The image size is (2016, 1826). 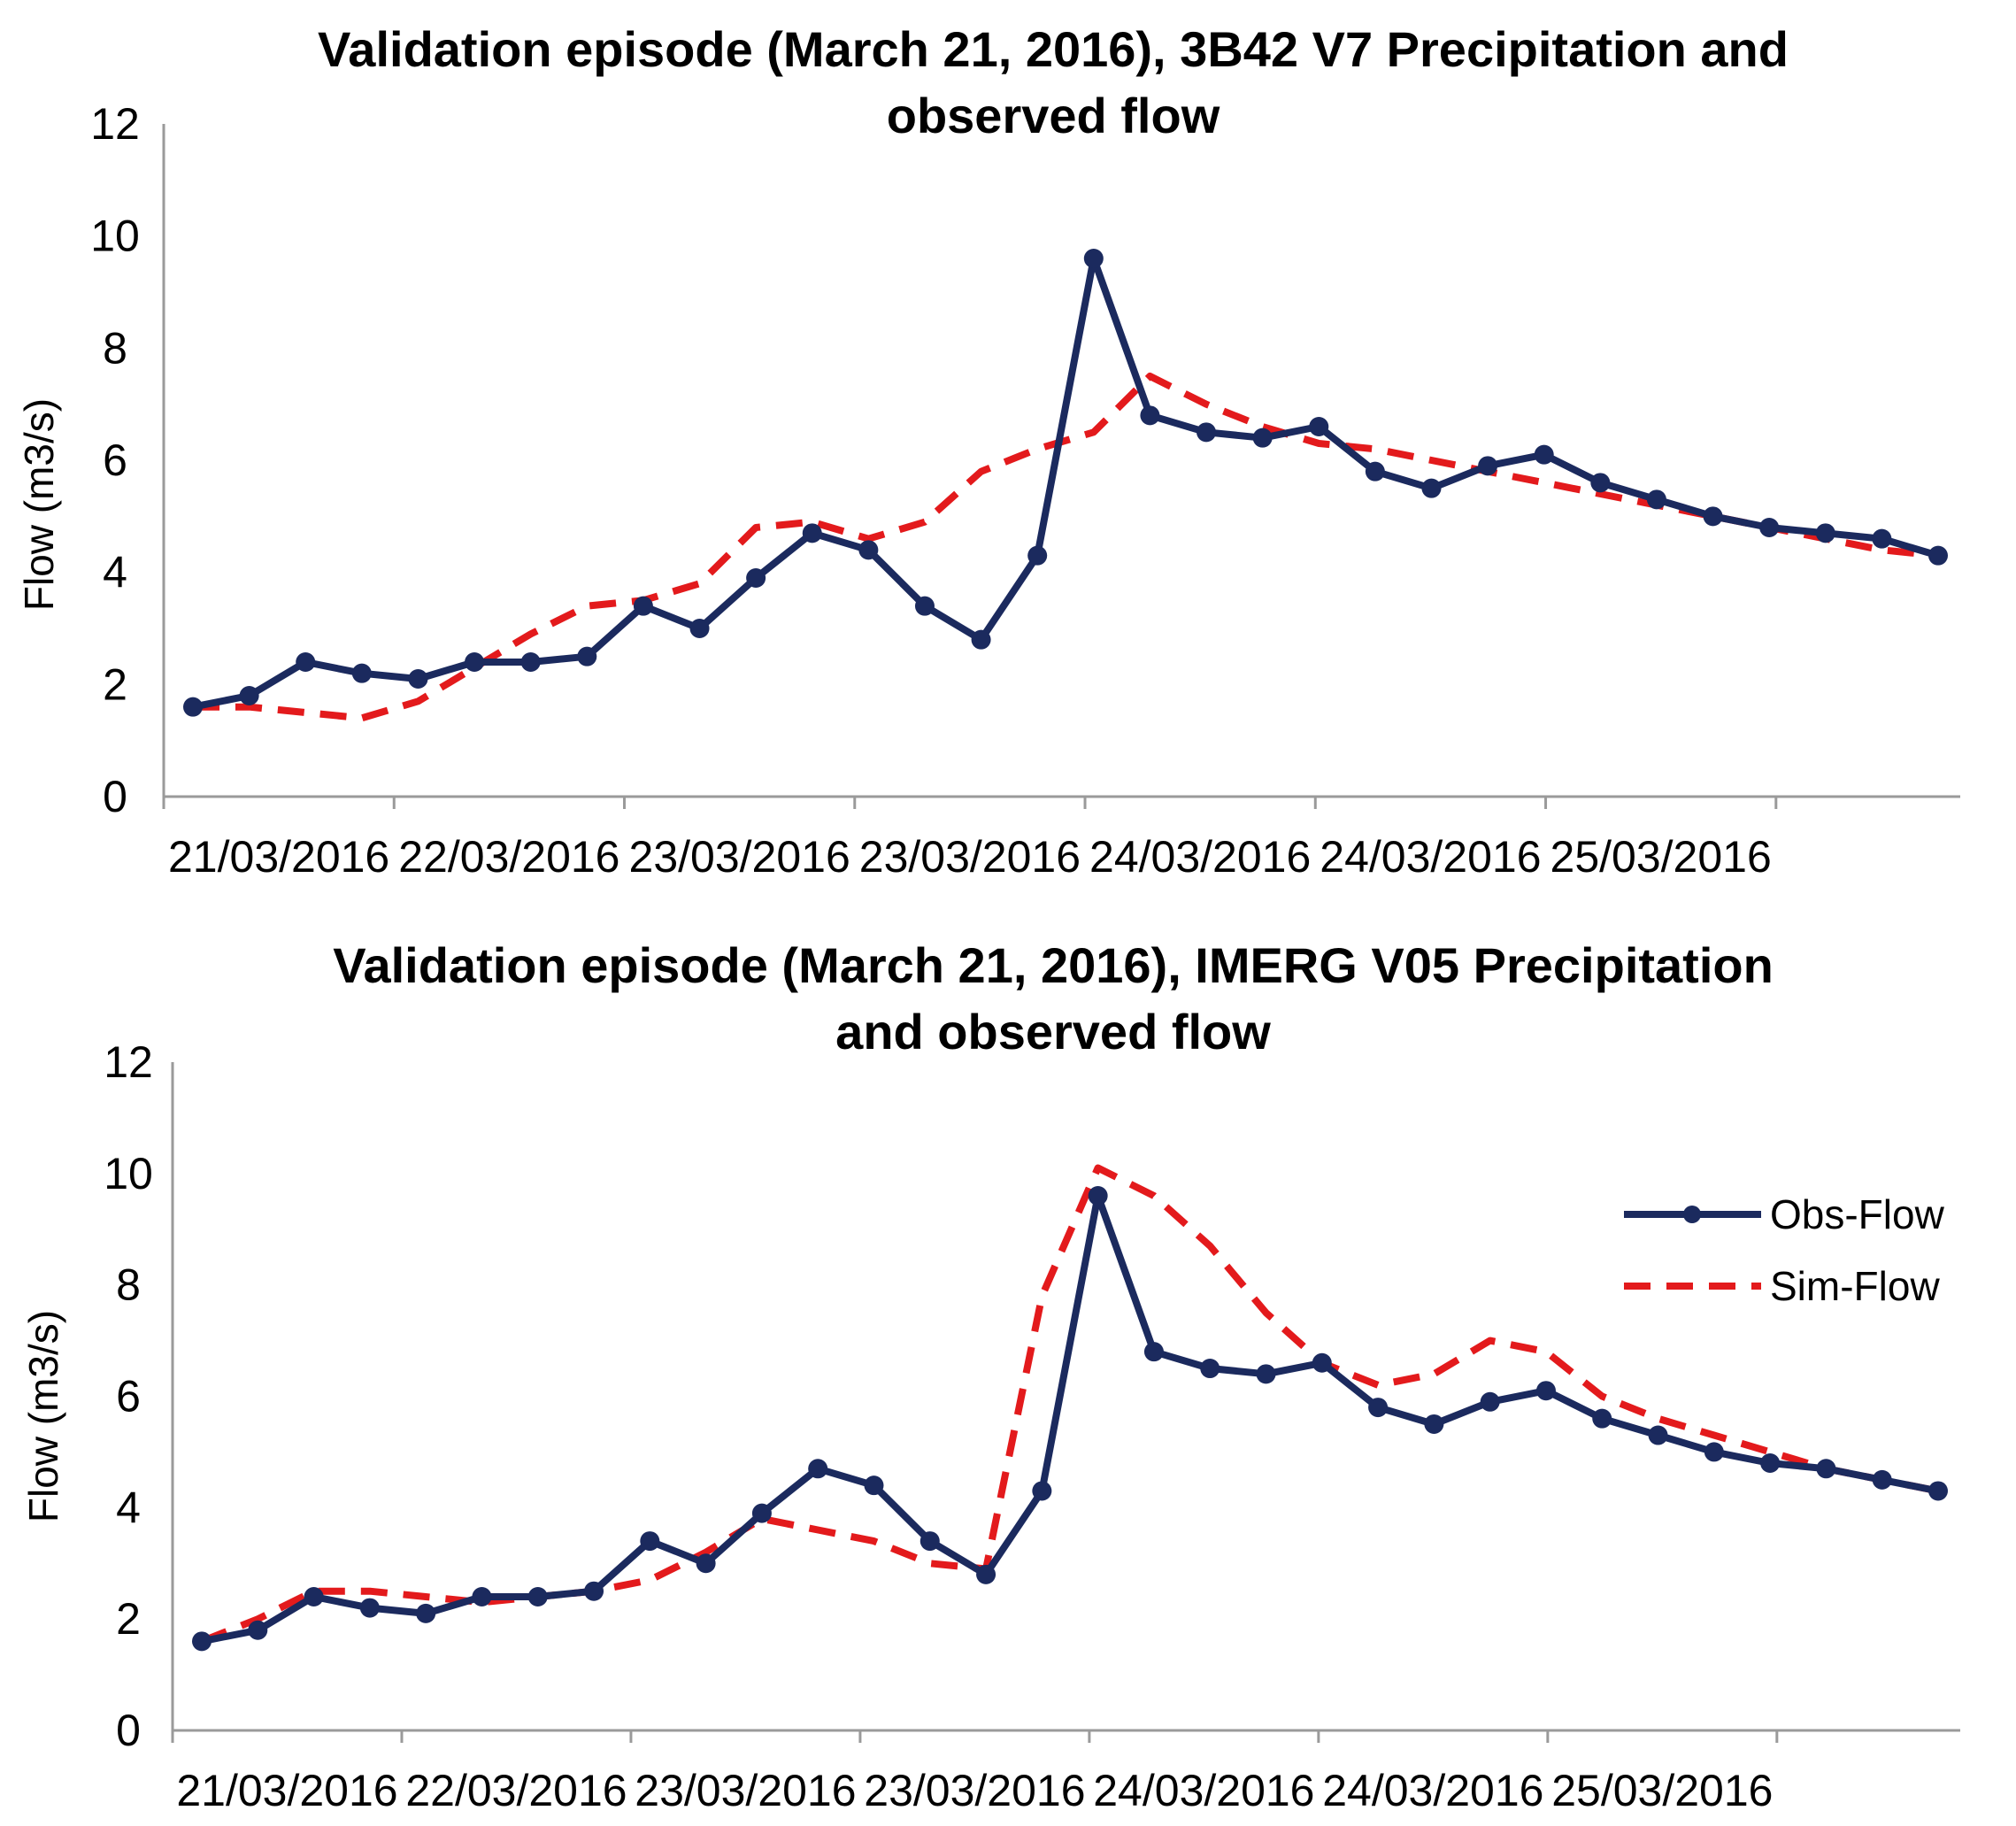 I want to click on legend-obs-label: Obs-Flow, so click(x=1857, y=1214).